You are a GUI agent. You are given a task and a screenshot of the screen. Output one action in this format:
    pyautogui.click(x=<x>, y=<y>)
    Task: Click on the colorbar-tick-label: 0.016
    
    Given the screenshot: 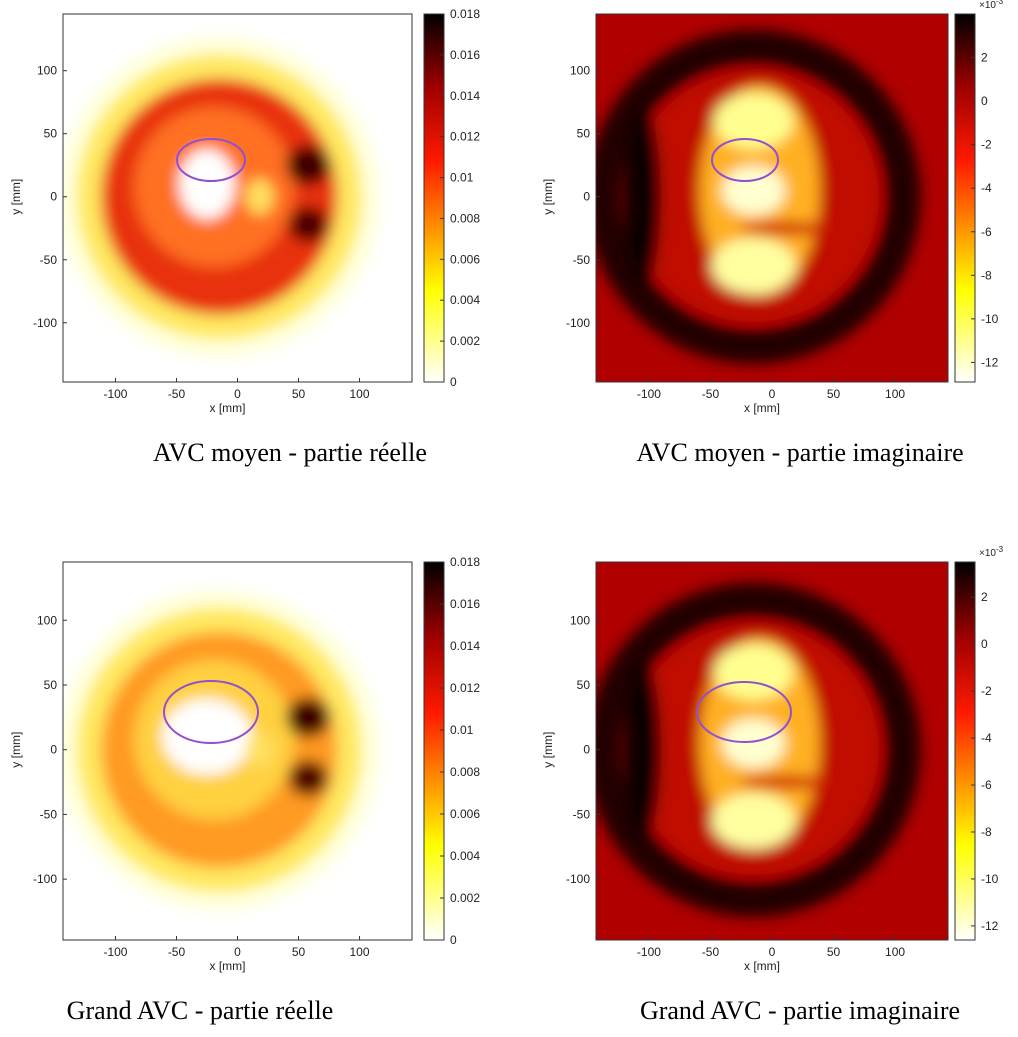 What is the action you would take?
    pyautogui.click(x=465, y=55)
    